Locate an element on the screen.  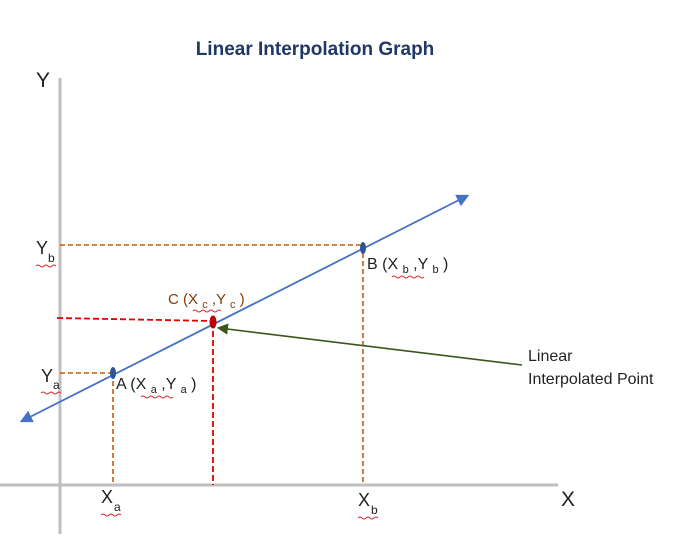
guide-yc is located at coordinates (135, 319).